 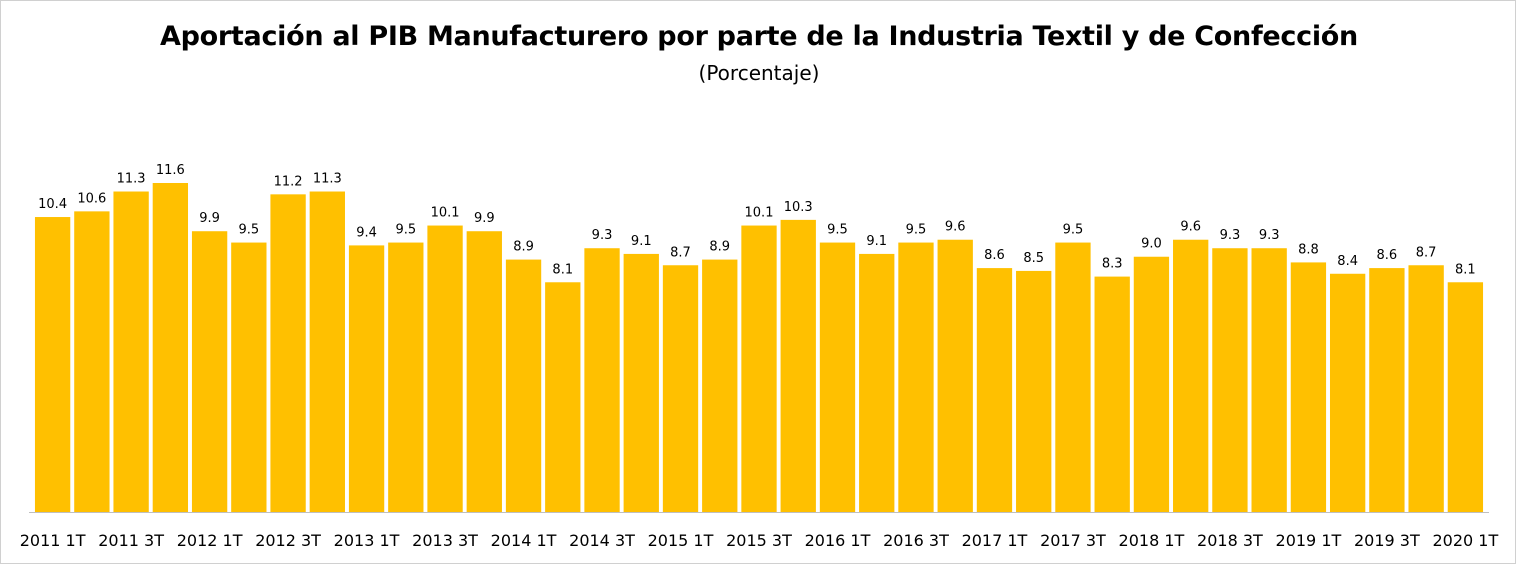 I want to click on x-tick-label: 2017 3T, so click(x=1073, y=540).